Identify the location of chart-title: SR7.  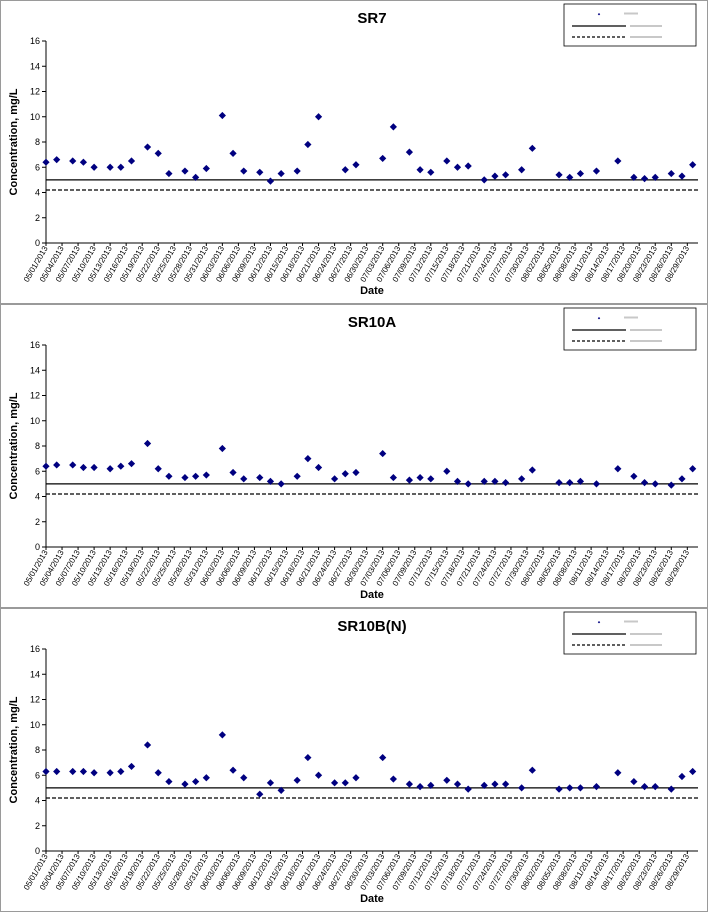
(371, 18).